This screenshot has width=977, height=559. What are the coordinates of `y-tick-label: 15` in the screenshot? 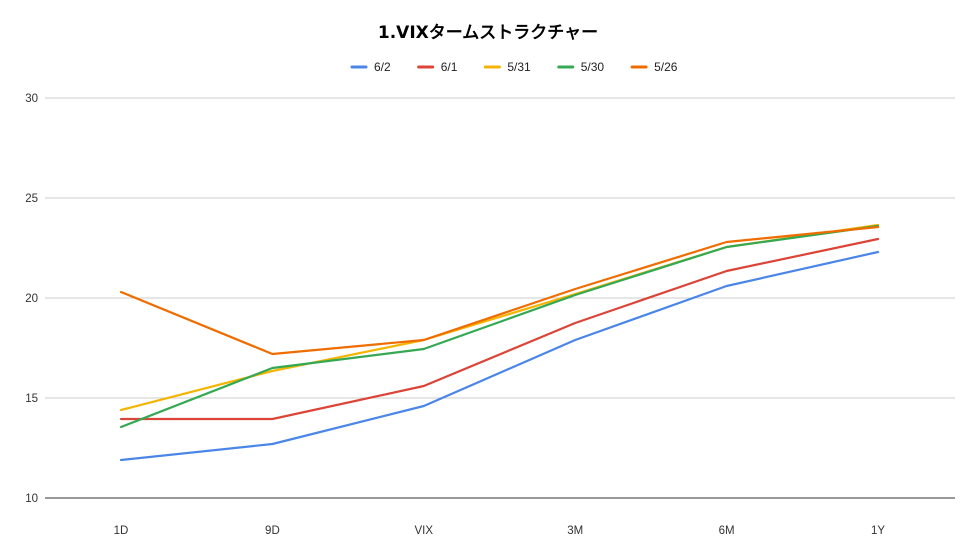 It's located at (31, 399).